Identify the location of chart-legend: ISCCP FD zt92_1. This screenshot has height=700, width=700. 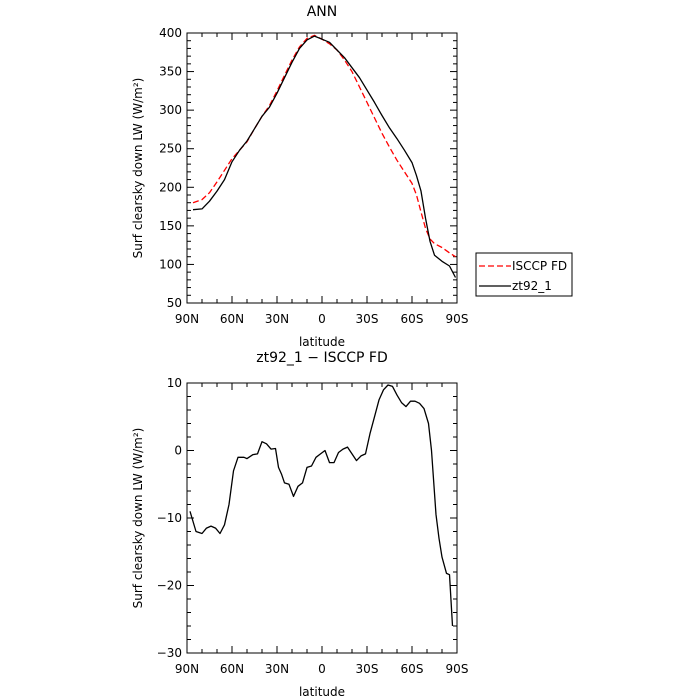
(524, 274).